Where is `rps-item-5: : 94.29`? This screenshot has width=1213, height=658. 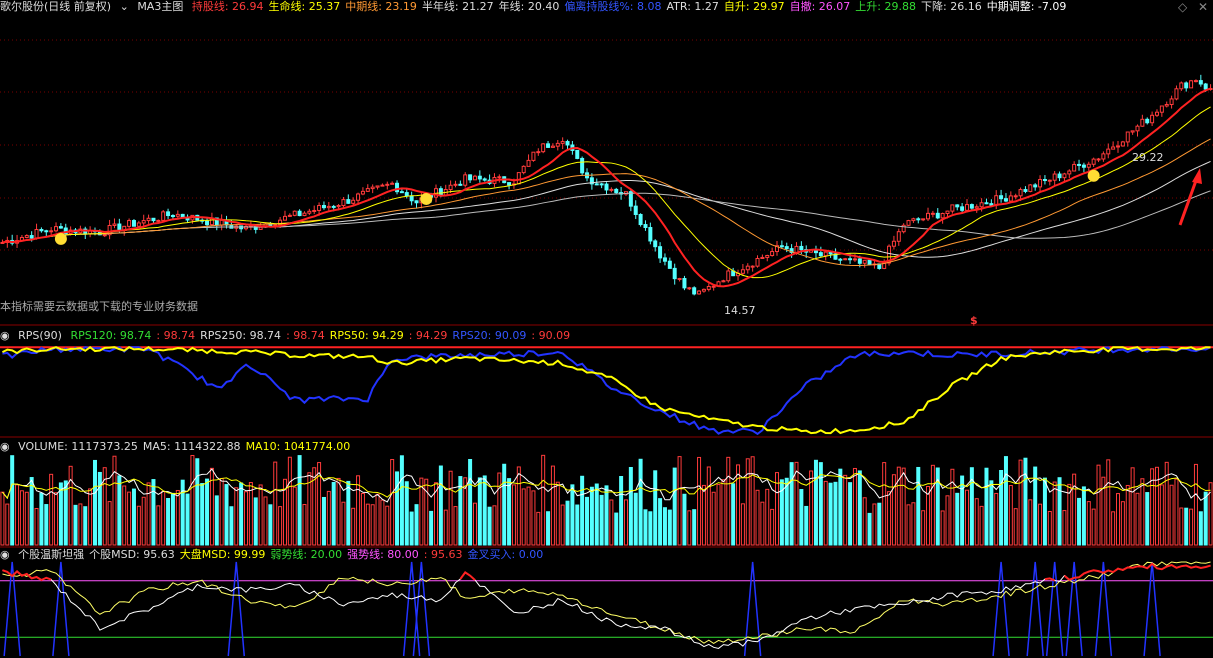
rps-item-5: : 94.29 is located at coordinates (428, 335).